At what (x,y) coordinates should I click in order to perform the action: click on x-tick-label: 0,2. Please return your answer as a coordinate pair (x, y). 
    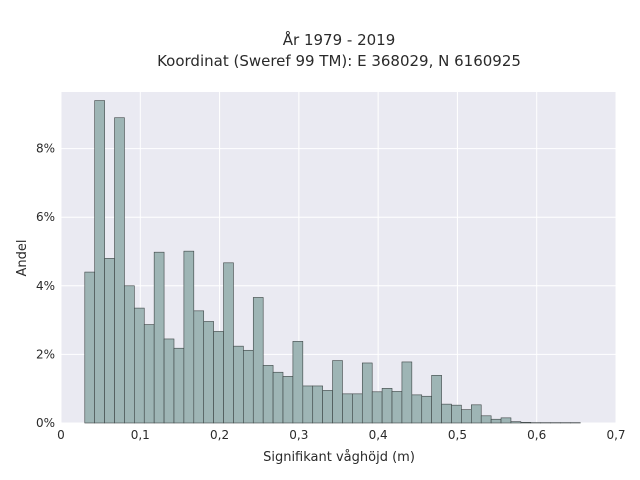
    Looking at the image, I should click on (219, 435).